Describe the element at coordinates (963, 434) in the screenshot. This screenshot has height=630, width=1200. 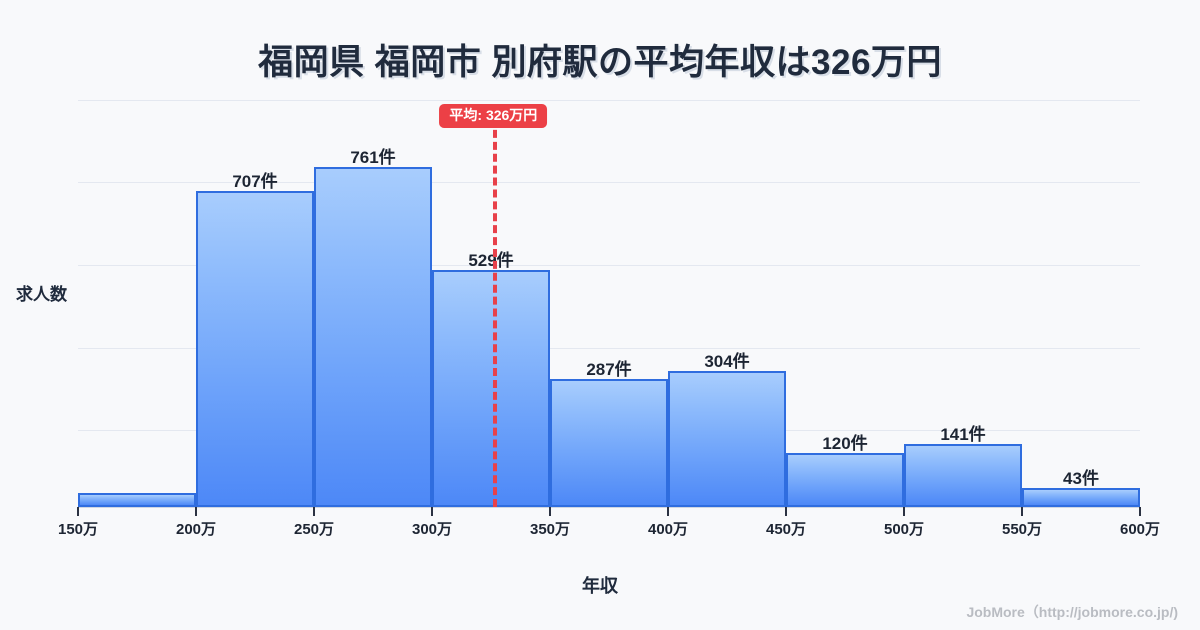
I see `bar-value-label: 141件` at that location.